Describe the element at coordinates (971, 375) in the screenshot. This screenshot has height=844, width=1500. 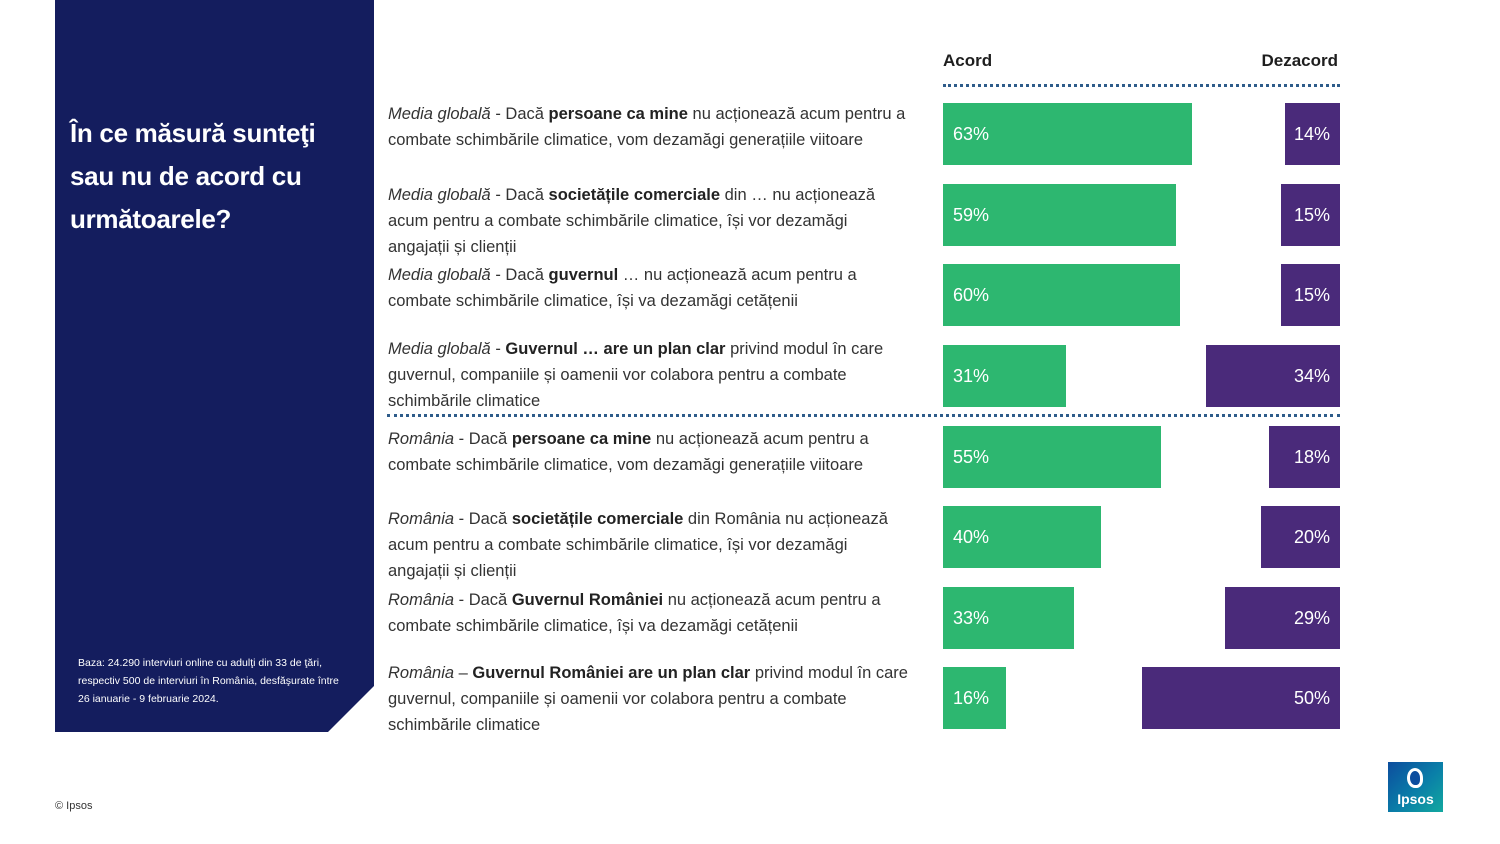
I see `bar-acord-label: 31%` at that location.